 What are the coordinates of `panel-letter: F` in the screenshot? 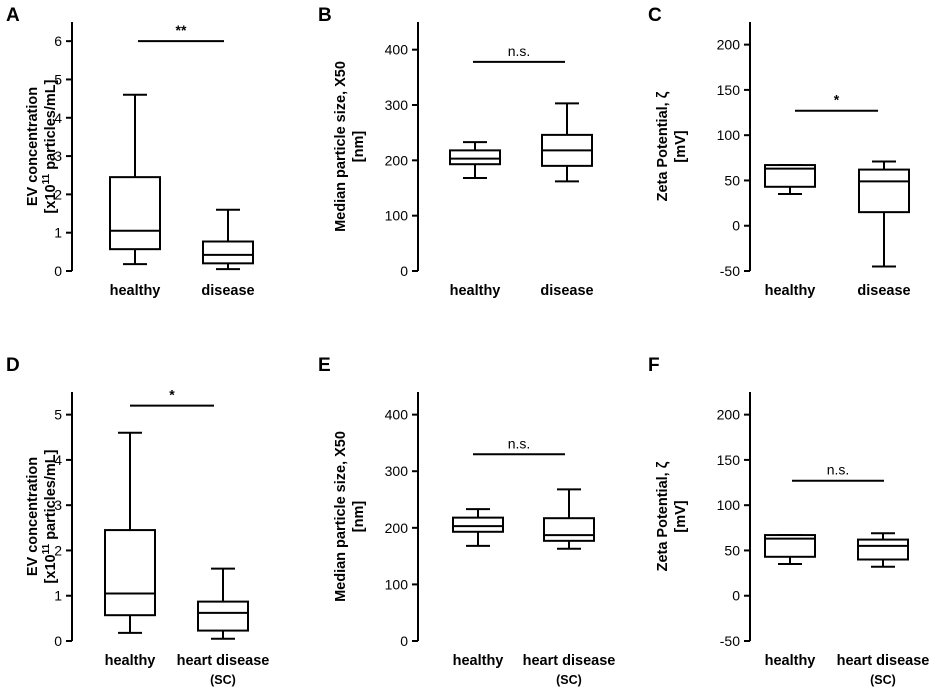 It's located at (654, 365).